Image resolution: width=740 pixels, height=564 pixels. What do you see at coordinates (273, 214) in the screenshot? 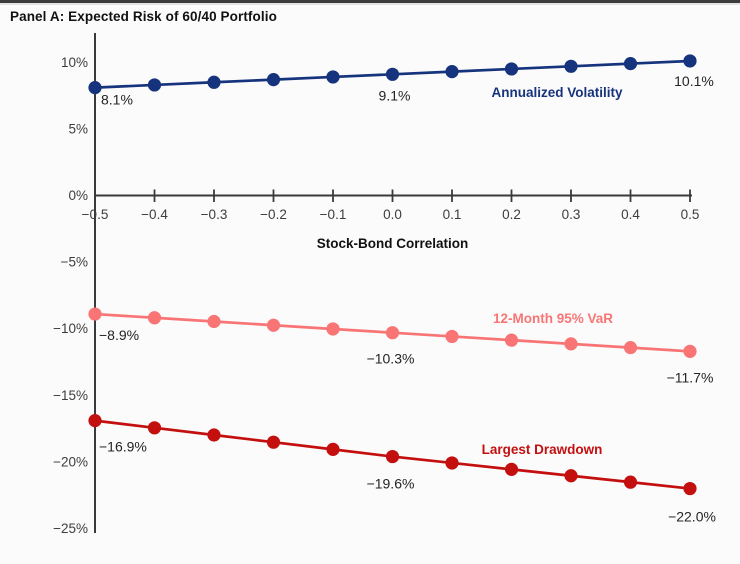
I see `x-tick-label: −0.2` at bounding box center [273, 214].